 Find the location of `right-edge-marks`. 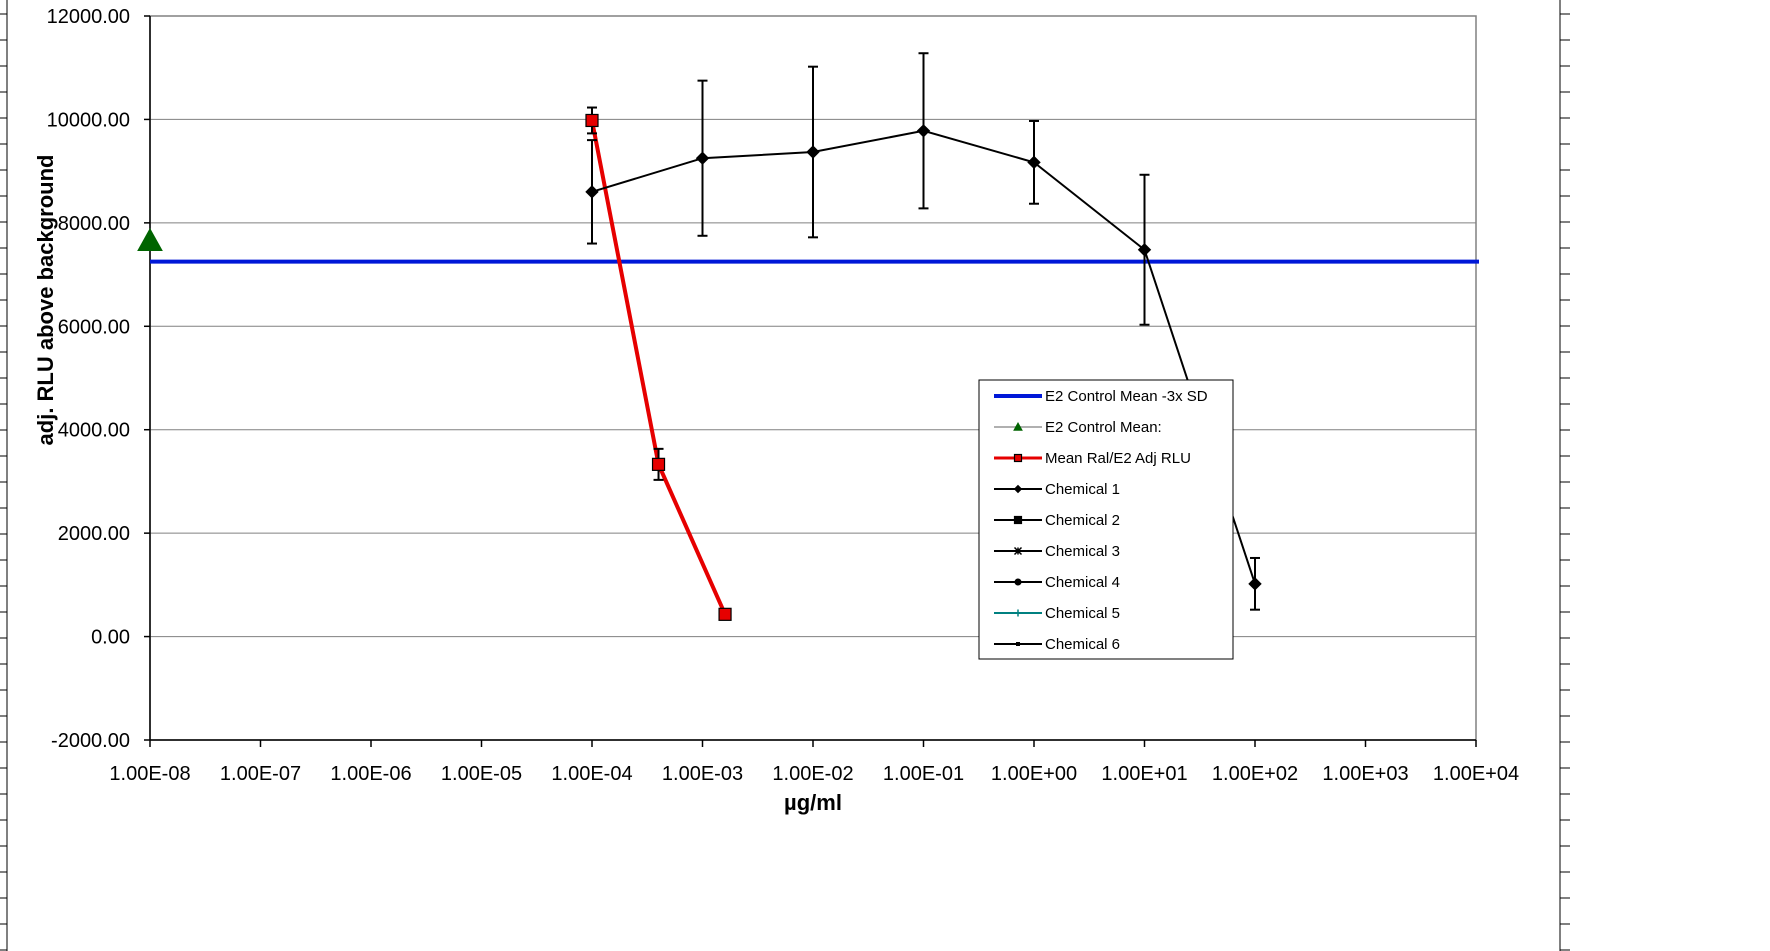

right-edge-marks is located at coordinates (1564, 475).